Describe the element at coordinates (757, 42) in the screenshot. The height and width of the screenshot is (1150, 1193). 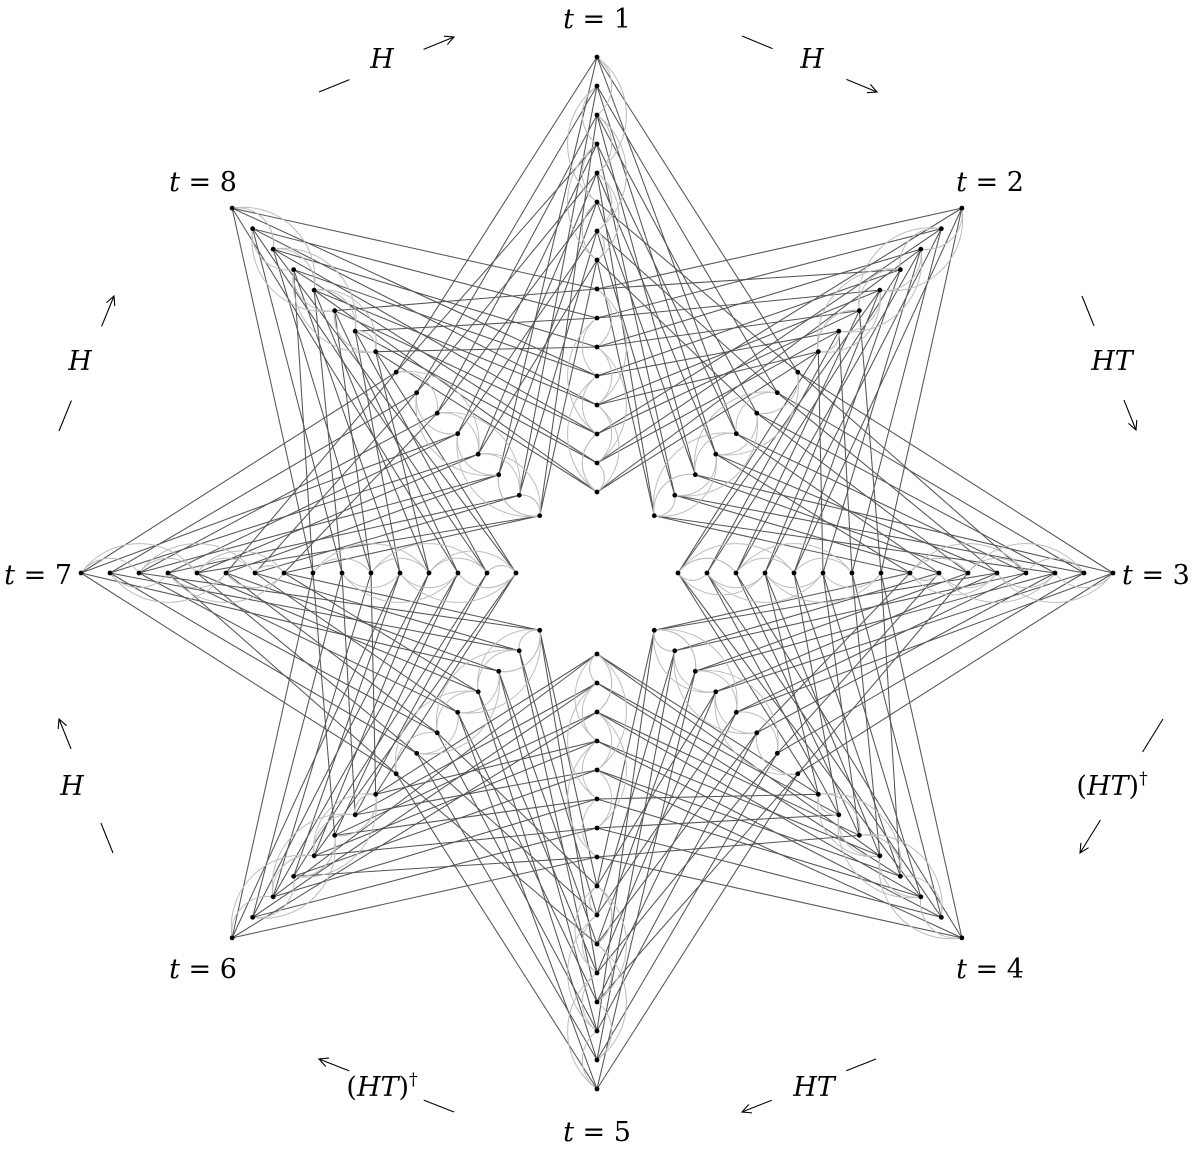
I see `transition-arrow-tail` at that location.